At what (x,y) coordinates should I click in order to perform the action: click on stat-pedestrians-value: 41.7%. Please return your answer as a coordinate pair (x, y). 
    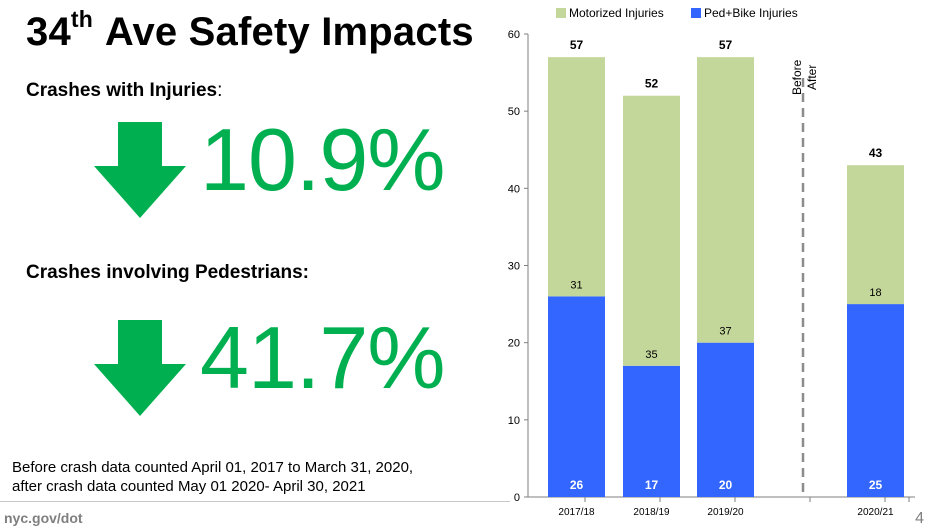
    Looking at the image, I should click on (323, 357).